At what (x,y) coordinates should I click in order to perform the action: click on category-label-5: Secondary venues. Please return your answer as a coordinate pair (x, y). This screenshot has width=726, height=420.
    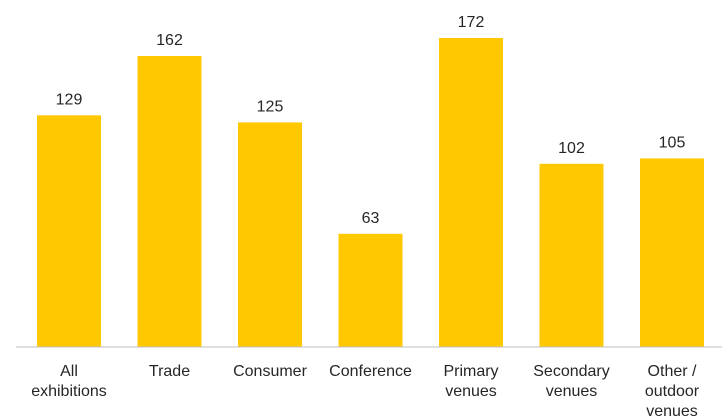
    Looking at the image, I should click on (571, 381).